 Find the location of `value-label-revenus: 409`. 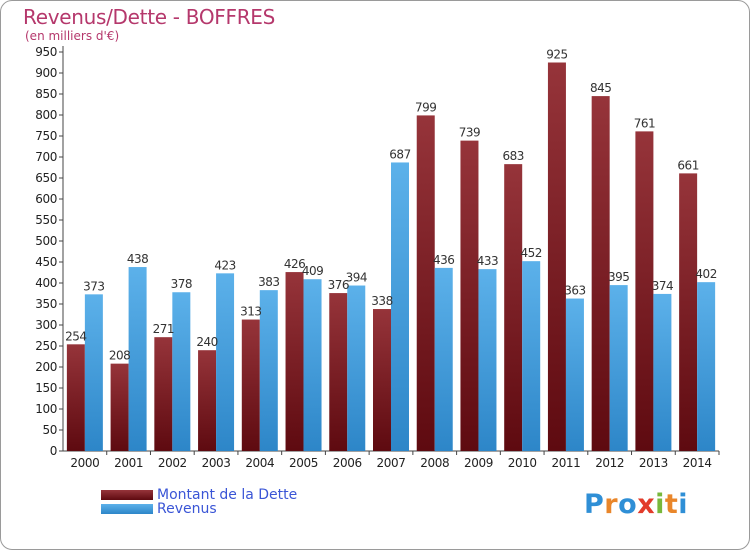

value-label-revenus: 409 is located at coordinates (312, 271).